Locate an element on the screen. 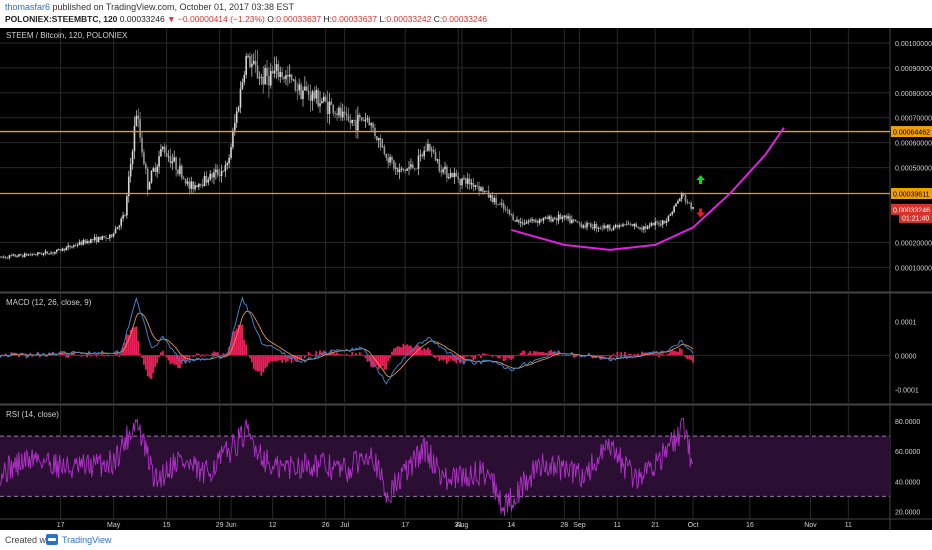 This screenshot has height=550, width=932. rsi-band-layer is located at coordinates (445, 466).